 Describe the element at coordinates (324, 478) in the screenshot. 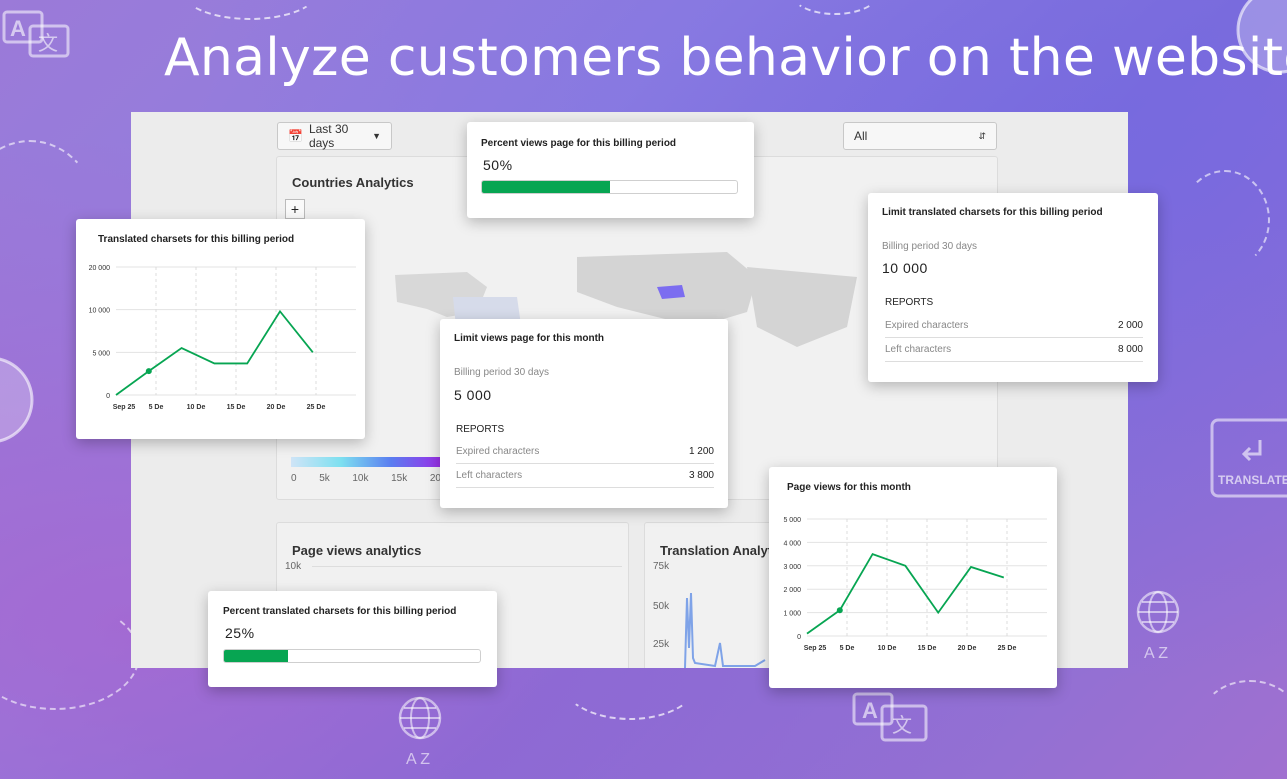

I see `legend-tick: 5k` at that location.